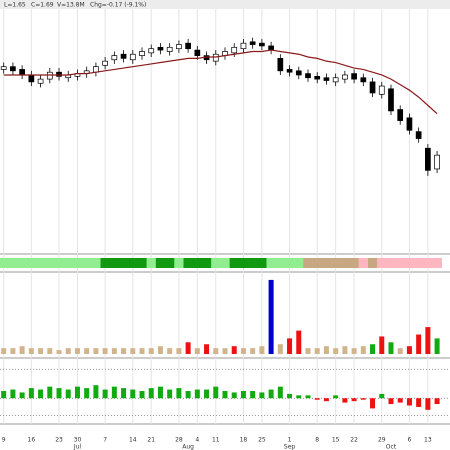 The width and height of the screenshot is (450, 450). What do you see at coordinates (197, 440) in the screenshot?
I see `x-tick-label: 4` at bounding box center [197, 440].